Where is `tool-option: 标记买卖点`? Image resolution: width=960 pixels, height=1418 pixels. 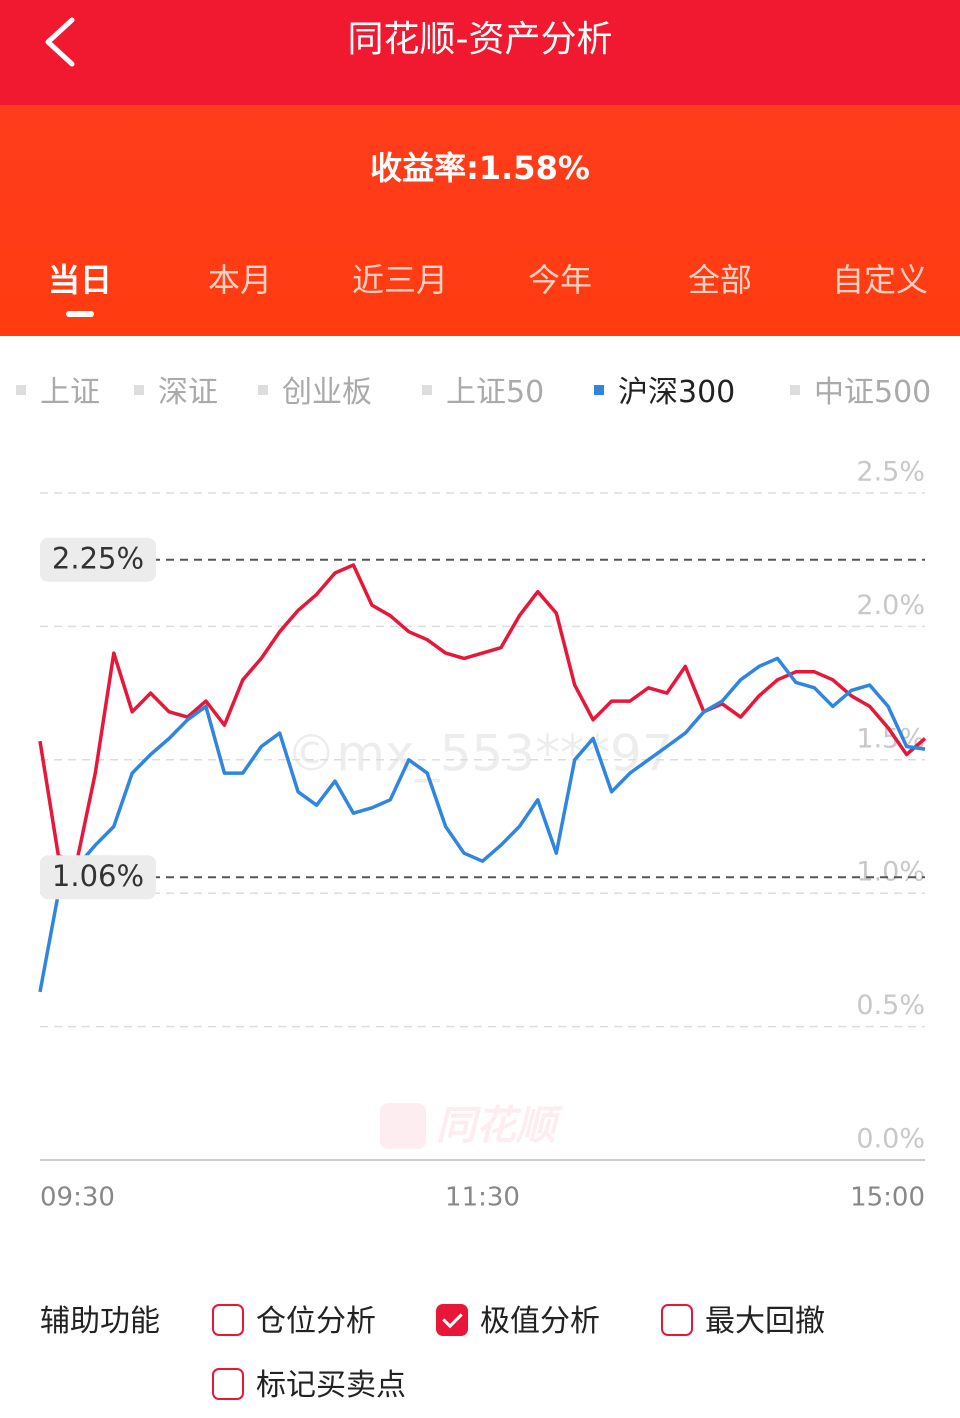 tool-option: 标记买卖点 is located at coordinates (309, 1386).